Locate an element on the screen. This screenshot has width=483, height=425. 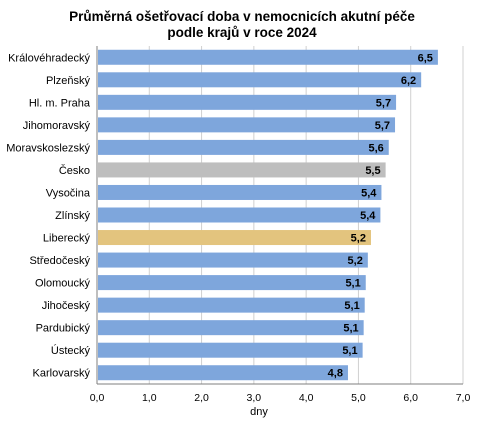
category-label: Česko is located at coordinates (74, 170).